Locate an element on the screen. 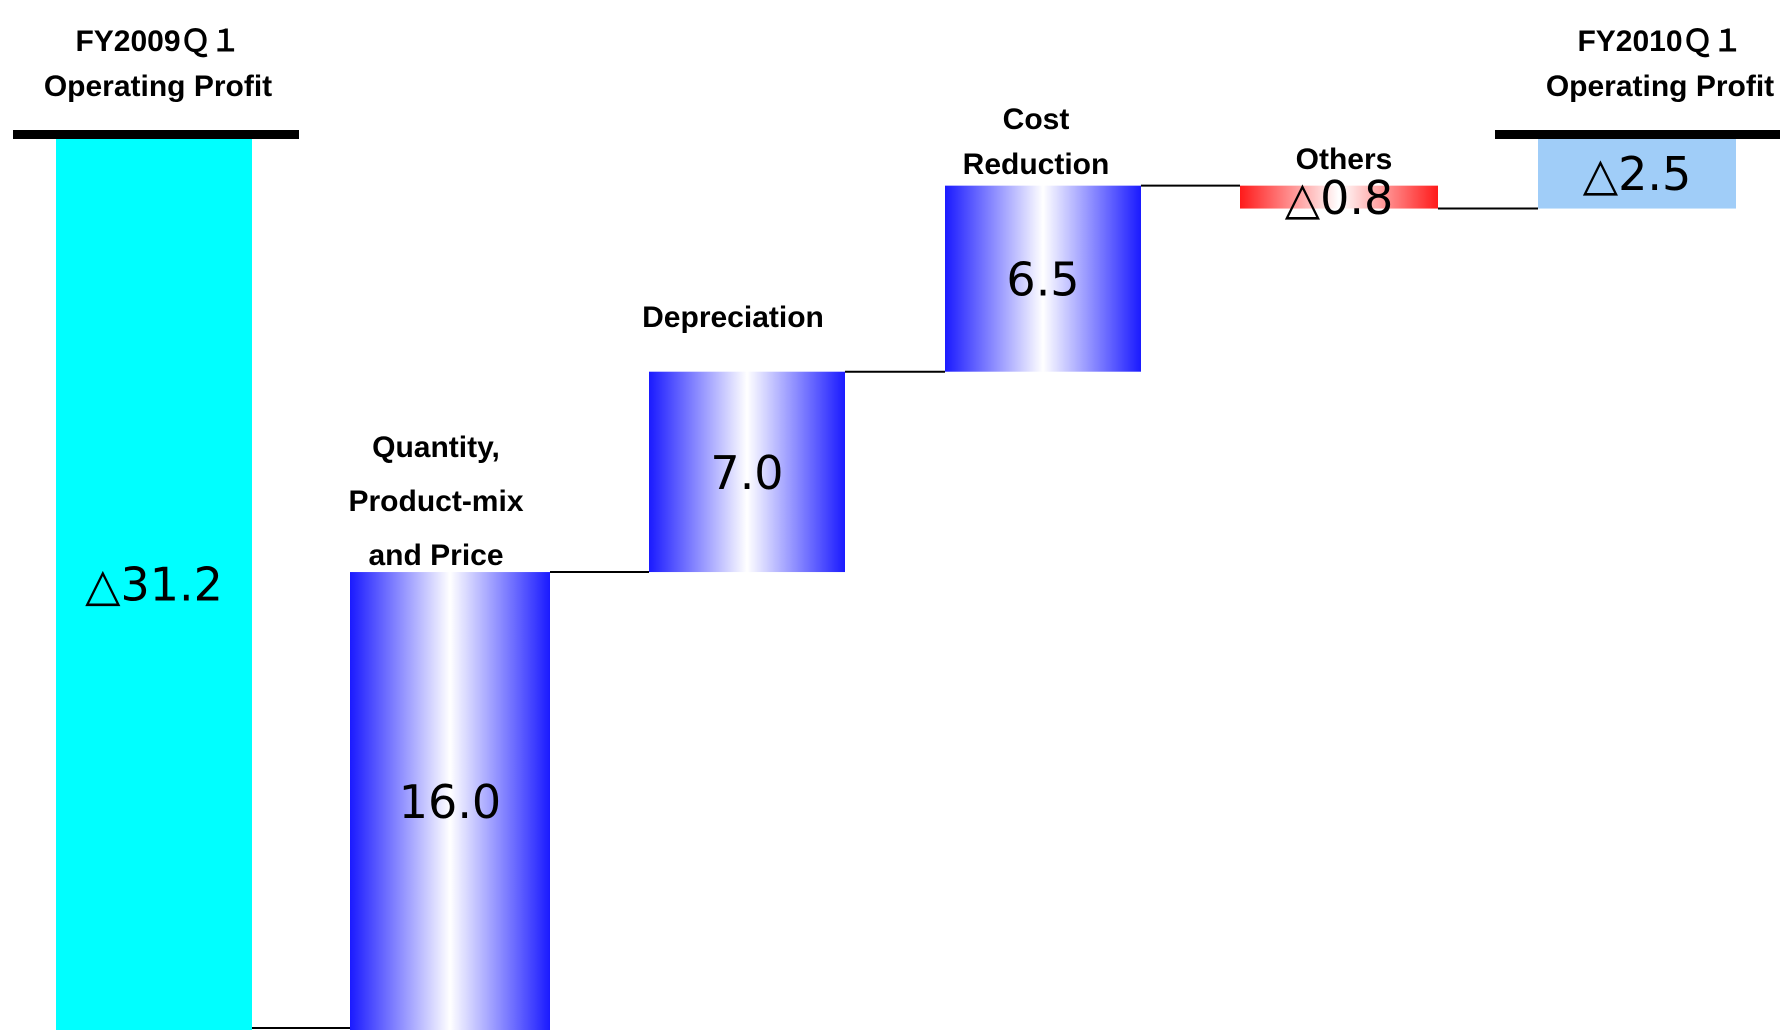 The image size is (1791, 1030). category-label-3-1: Reduction is located at coordinates (1036, 164).